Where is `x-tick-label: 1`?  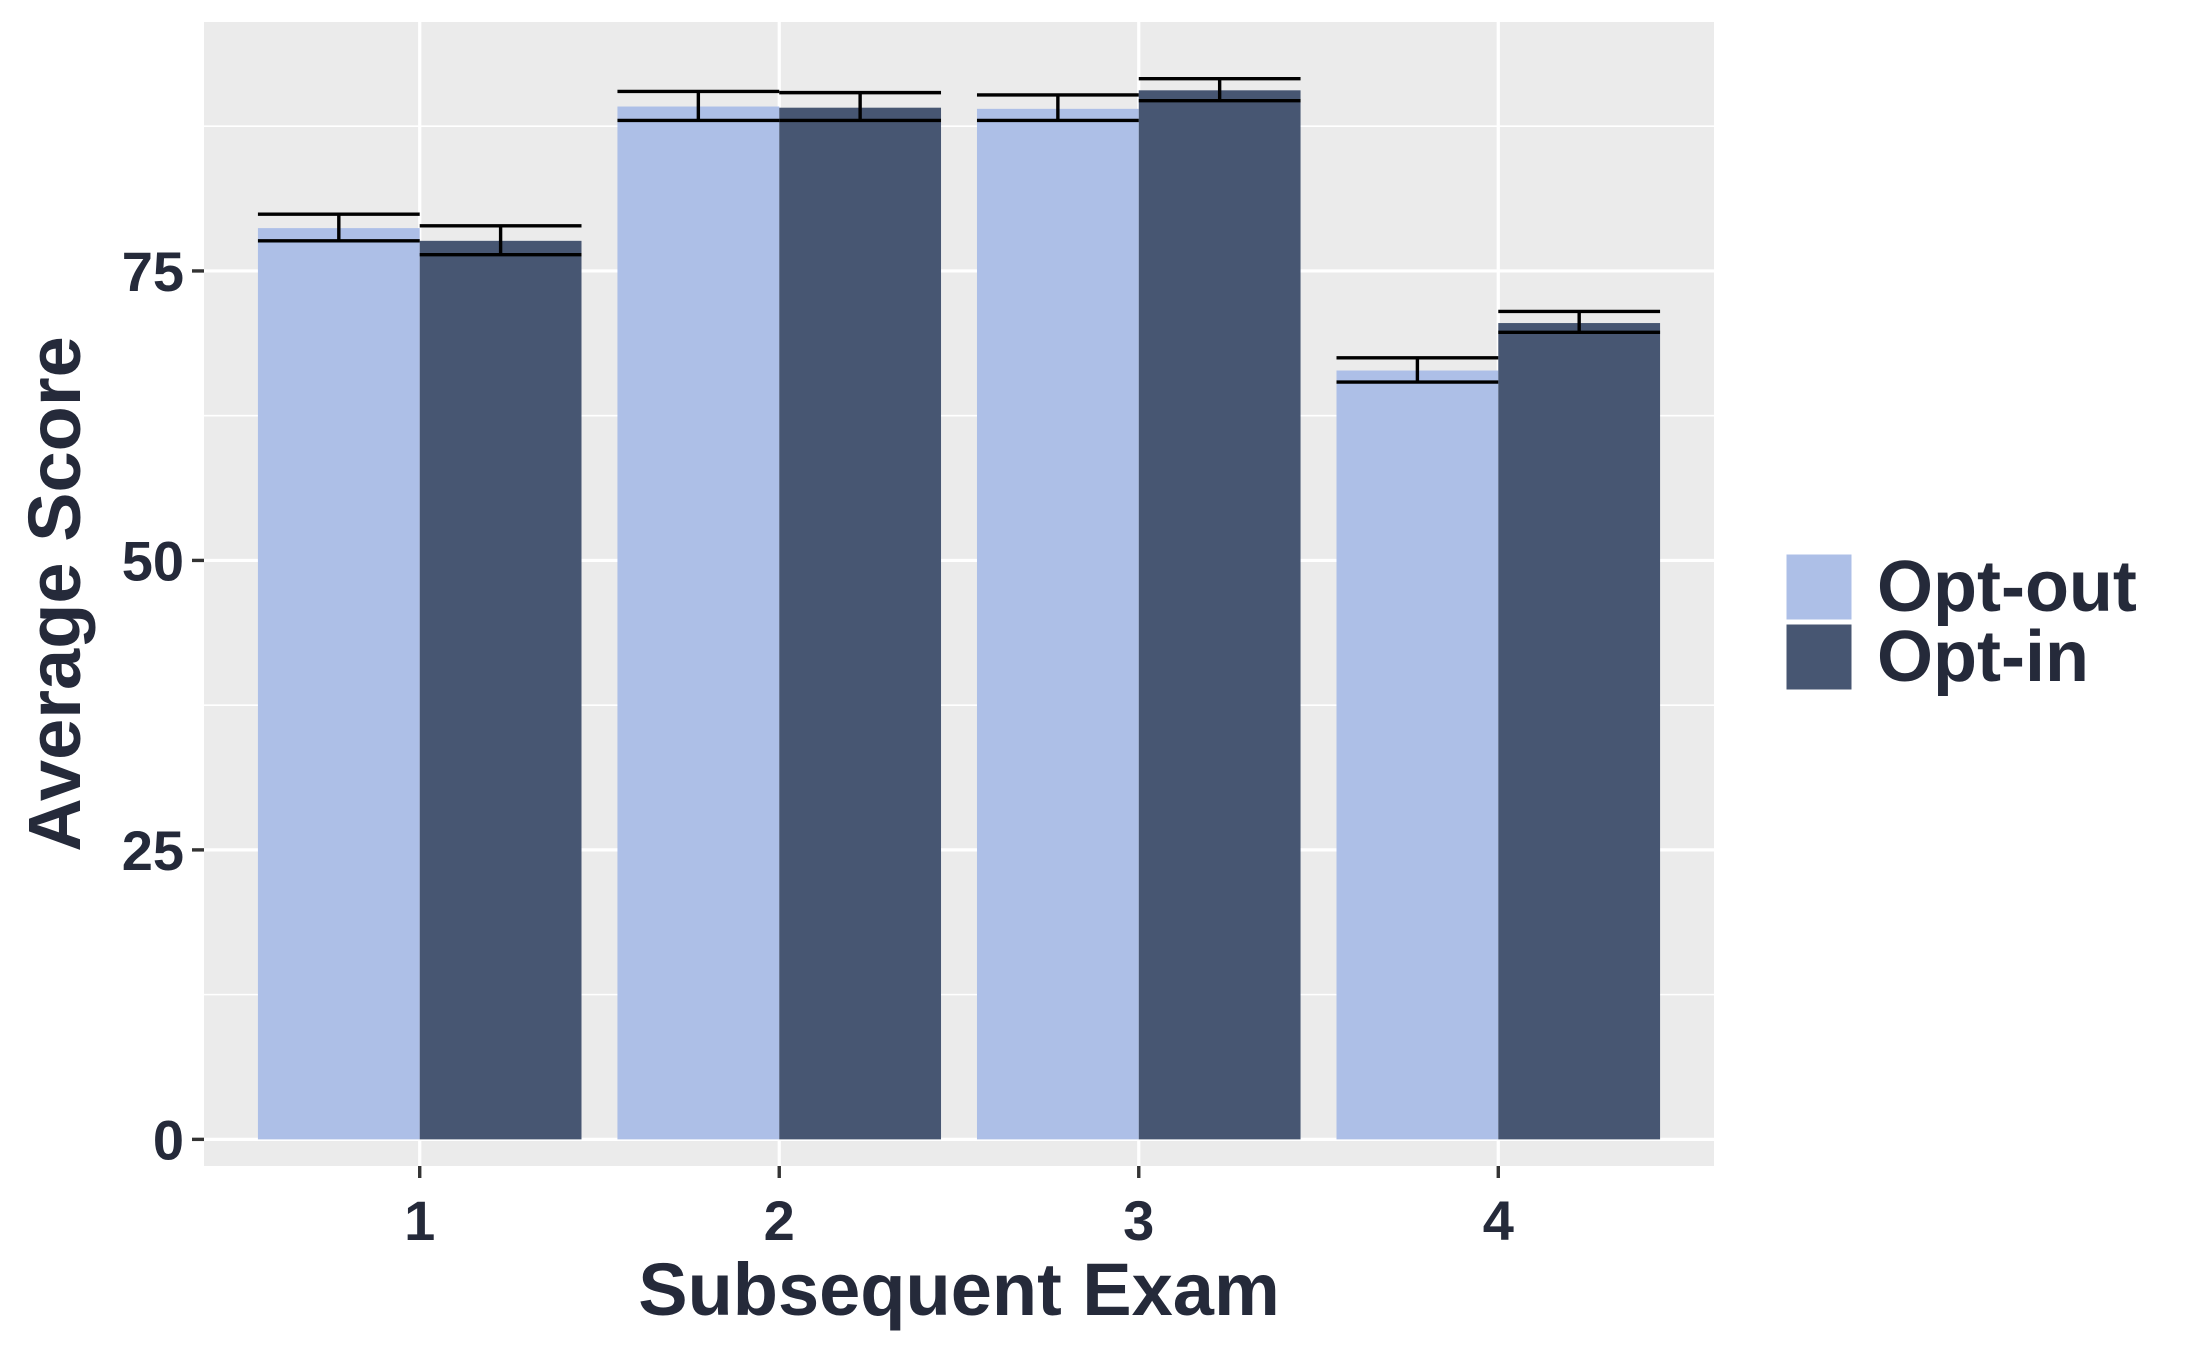 x-tick-label: 1 is located at coordinates (419, 1220).